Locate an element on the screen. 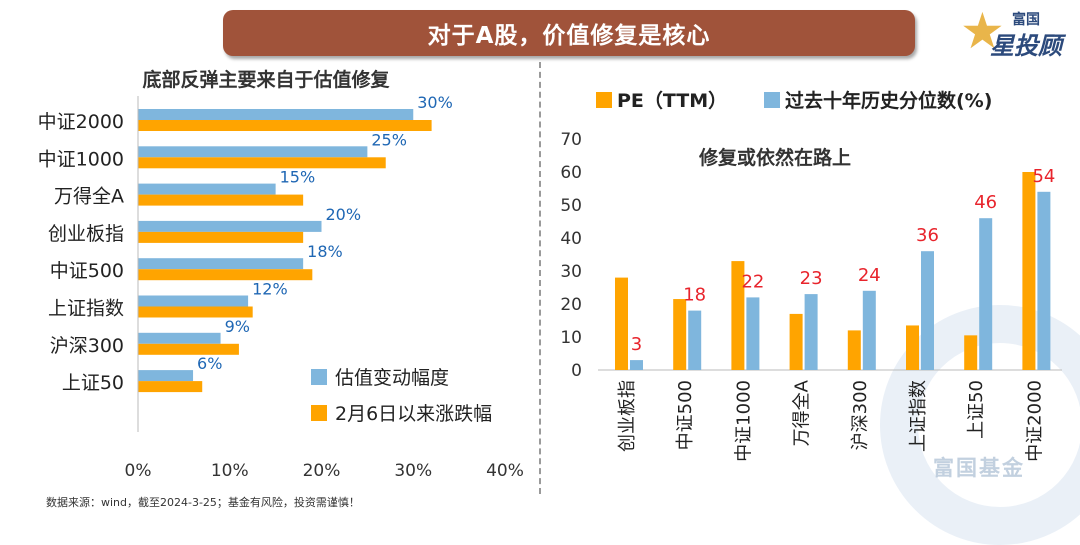 This screenshot has width=1080, height=545. right-legend-label-blue: 过去十年历史分位数(%) is located at coordinates (888, 100).